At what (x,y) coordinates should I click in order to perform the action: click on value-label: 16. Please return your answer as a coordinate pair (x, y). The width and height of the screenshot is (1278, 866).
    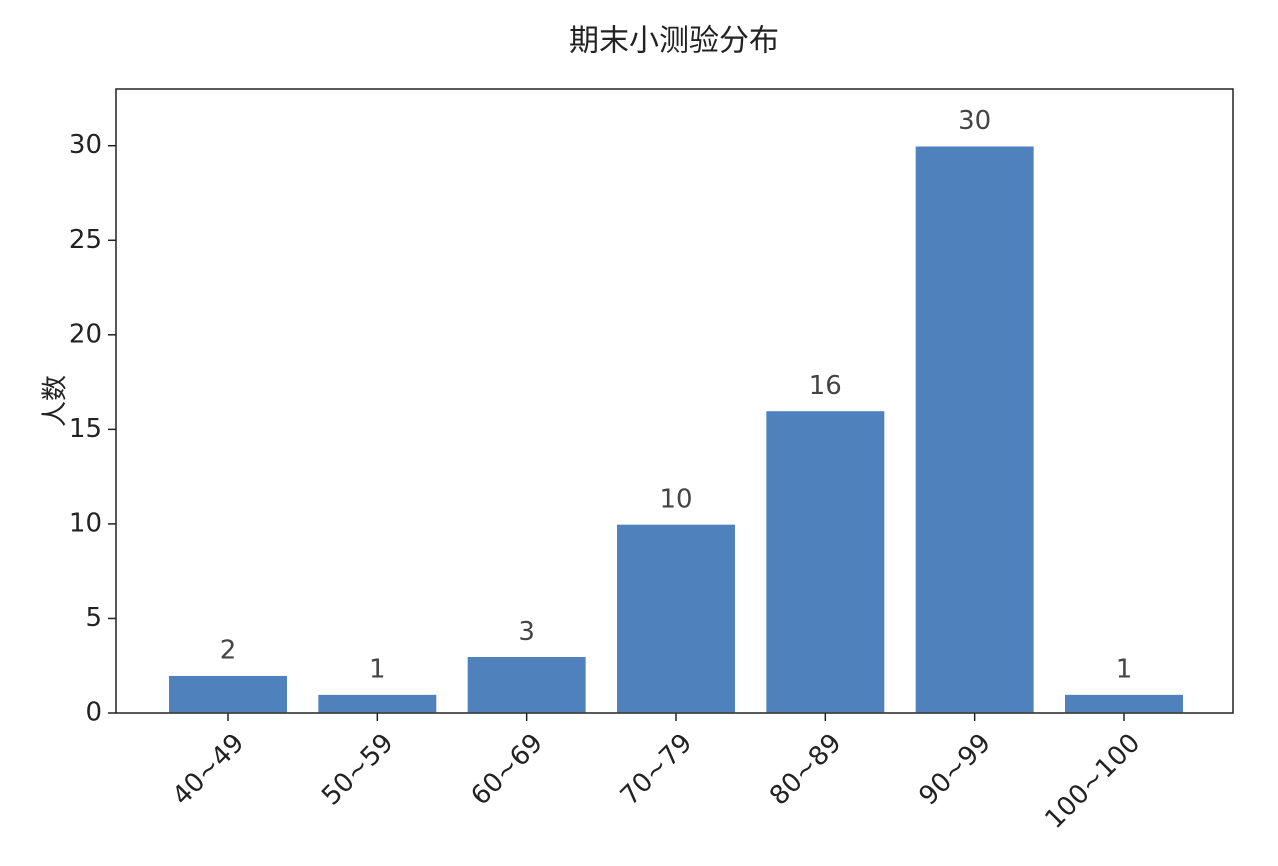
    Looking at the image, I should click on (825, 386).